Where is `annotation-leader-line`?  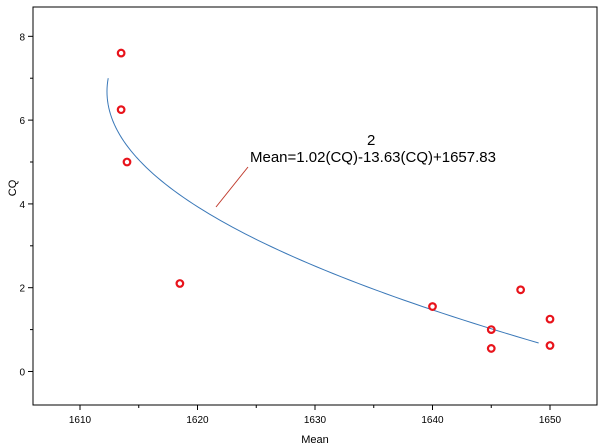
annotation-leader-line is located at coordinates (232, 187).